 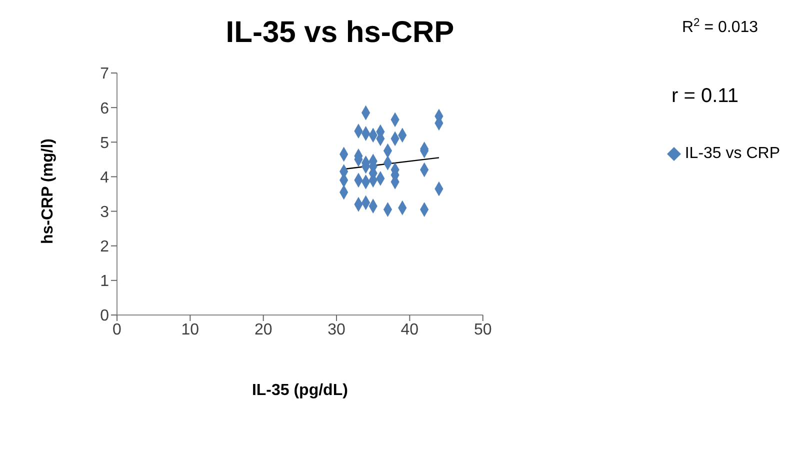 I want to click on y-tick-label: 2, so click(x=105, y=247).